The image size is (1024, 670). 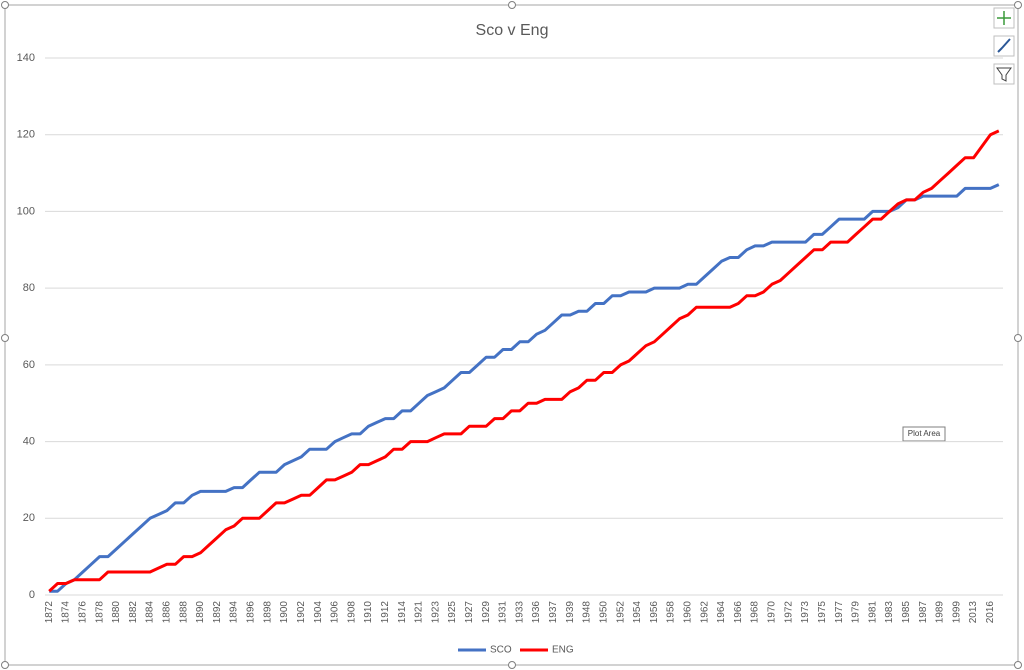 I want to click on chart-filters-button, so click(x=1004, y=74).